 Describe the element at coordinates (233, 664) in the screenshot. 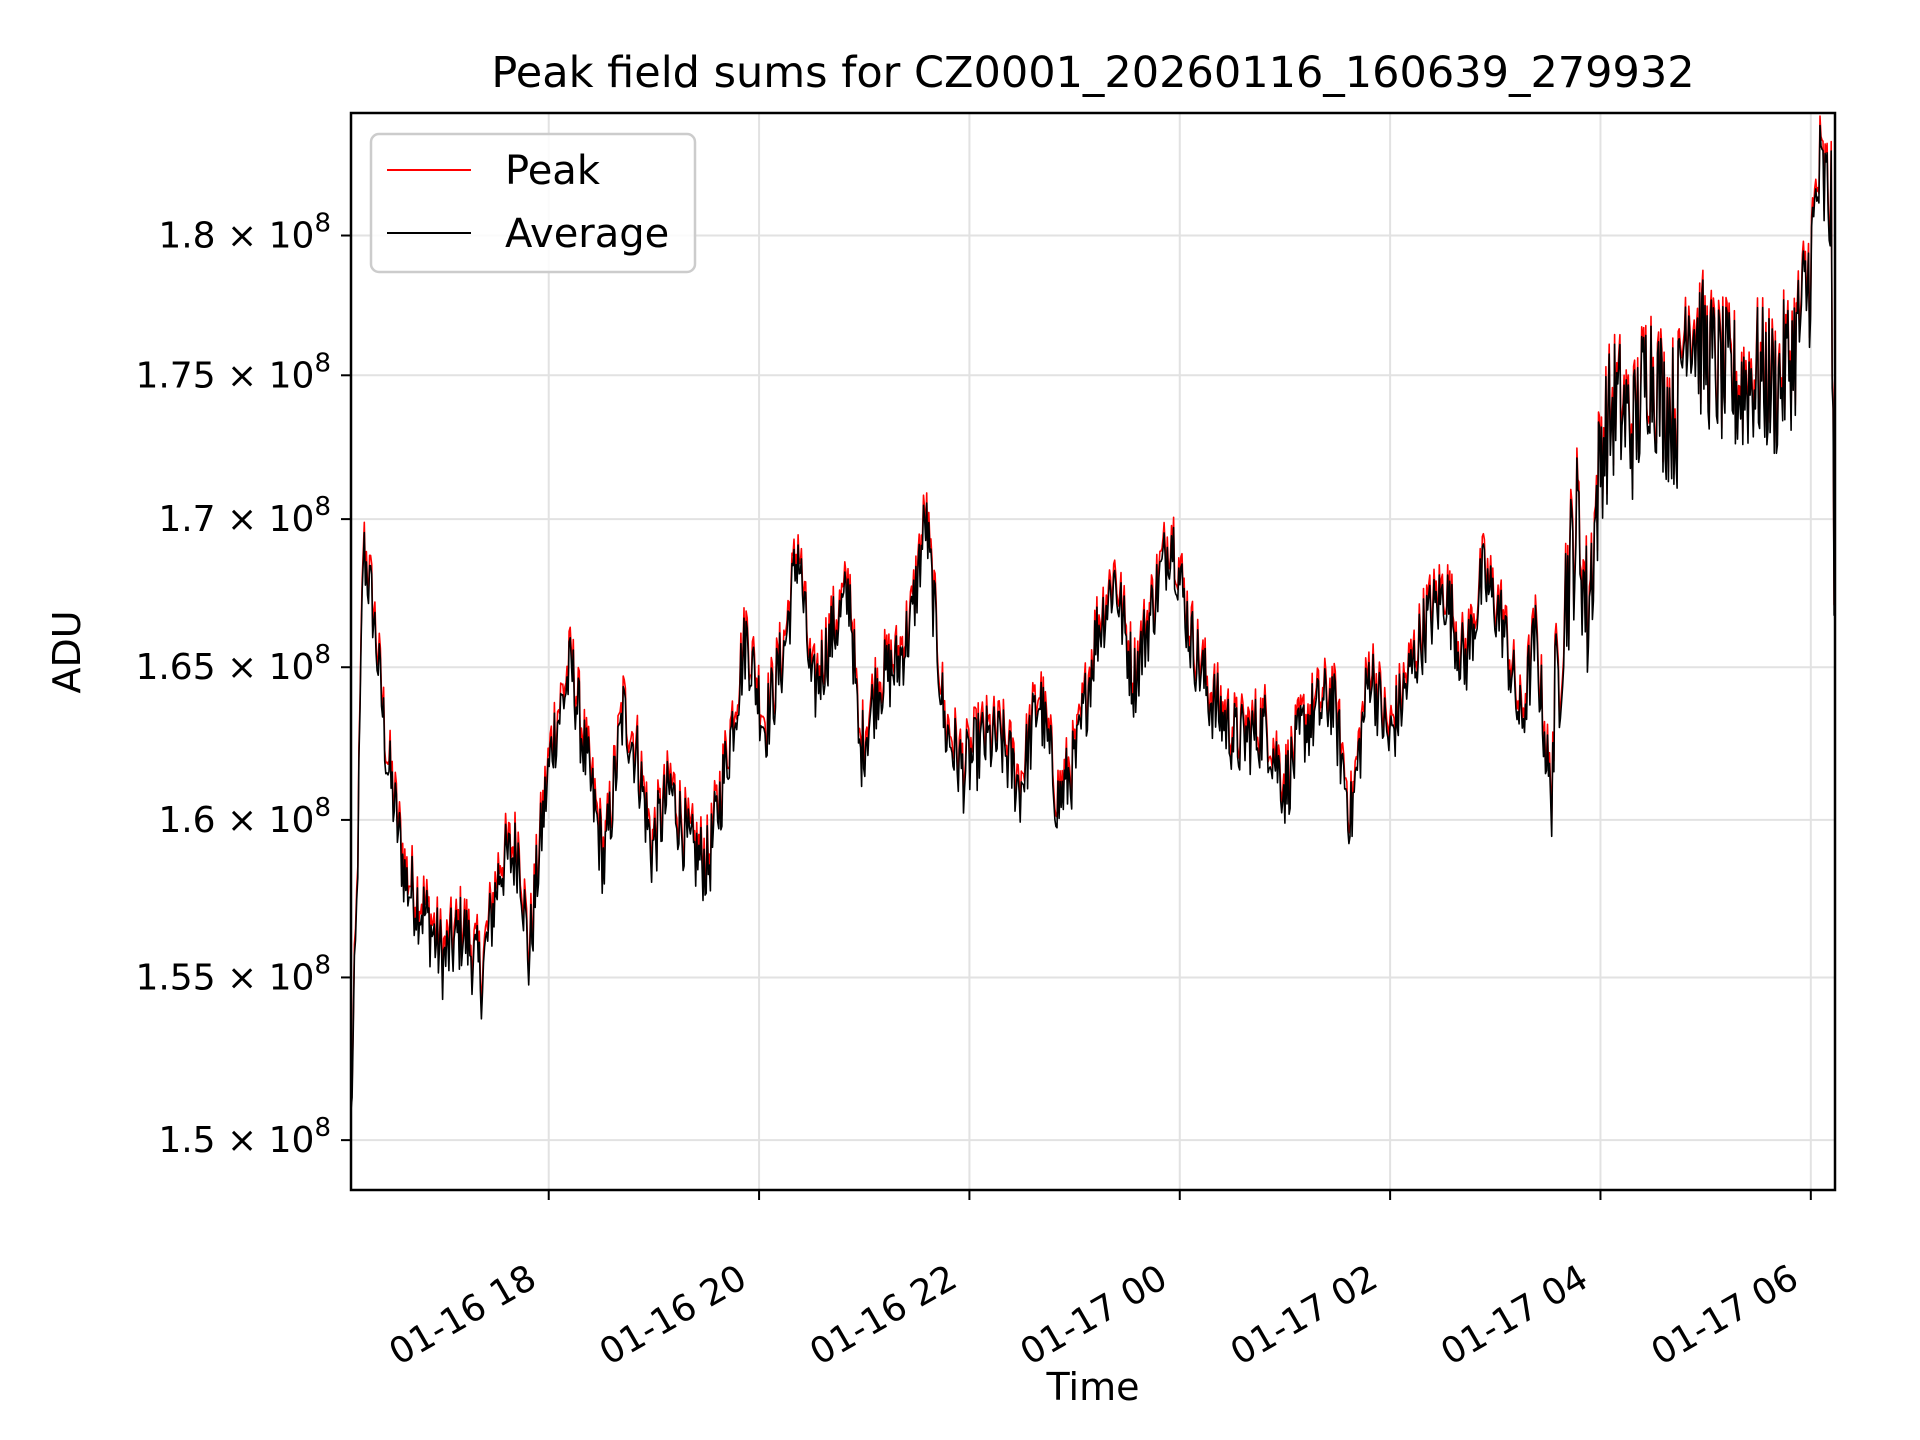

I see `y-tick-label: 1.65 × 108` at that location.